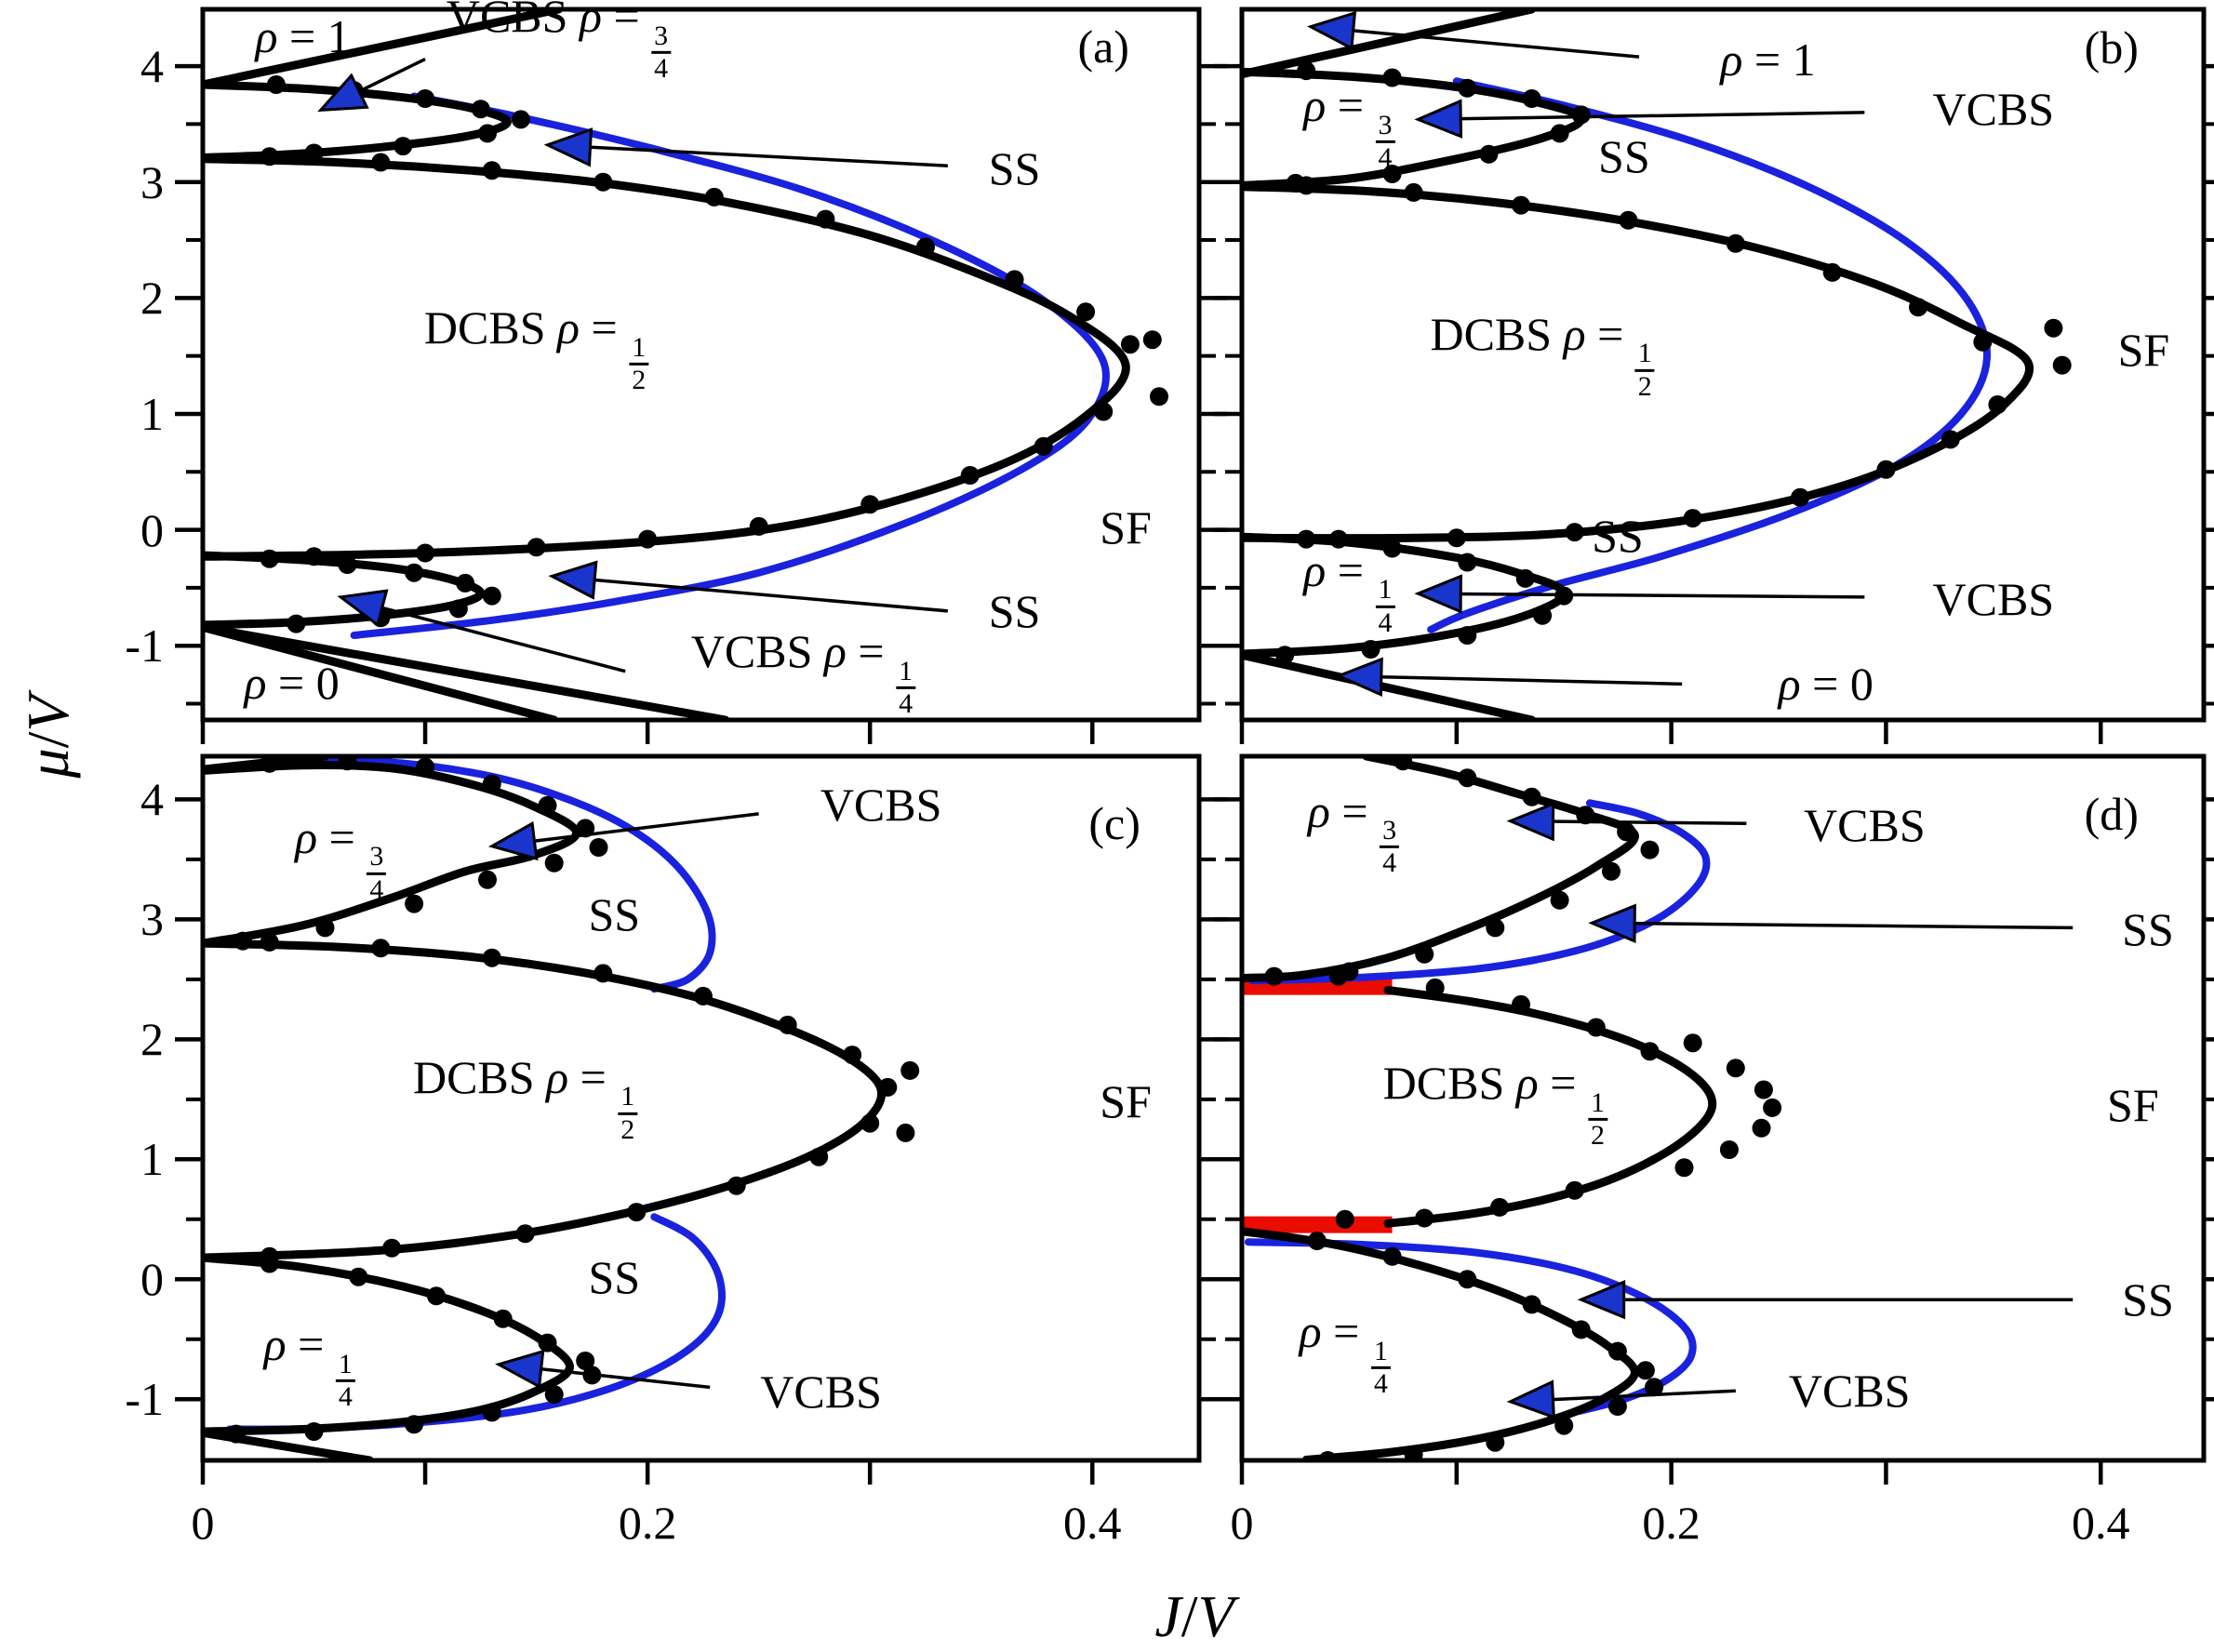 The image size is (2214, 1652). I want to click on y-tick-label-bottom-4: 4, so click(152, 799).